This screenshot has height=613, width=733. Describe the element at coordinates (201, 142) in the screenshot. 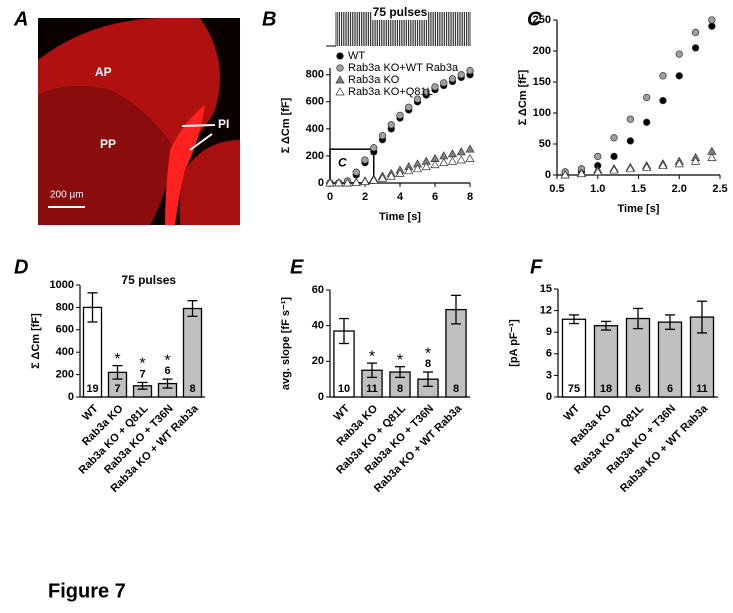

I see `arrow` at that location.